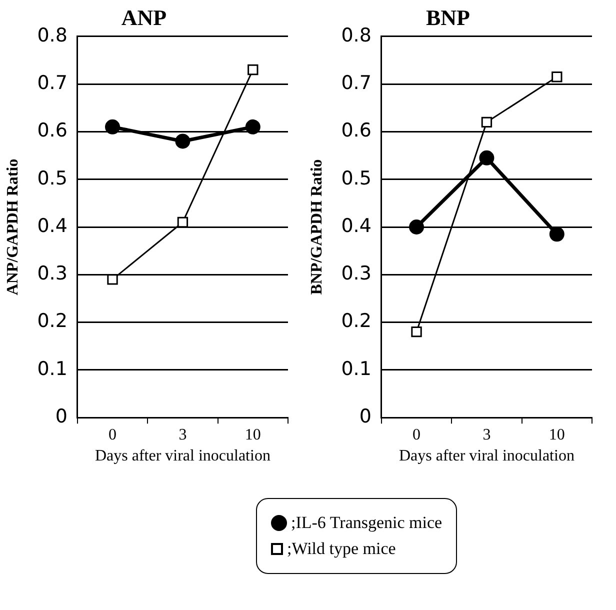  Describe the element at coordinates (448, 17) in the screenshot. I see `chart-title: BNP` at that location.